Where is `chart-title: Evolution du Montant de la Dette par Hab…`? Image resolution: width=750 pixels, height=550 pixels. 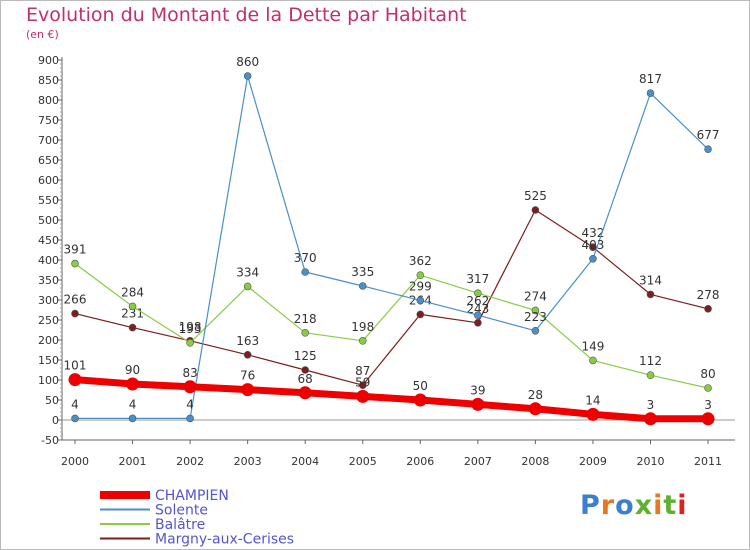 chart-title: Evolution du Montant de la Dette par Hab… is located at coordinates (246, 15).